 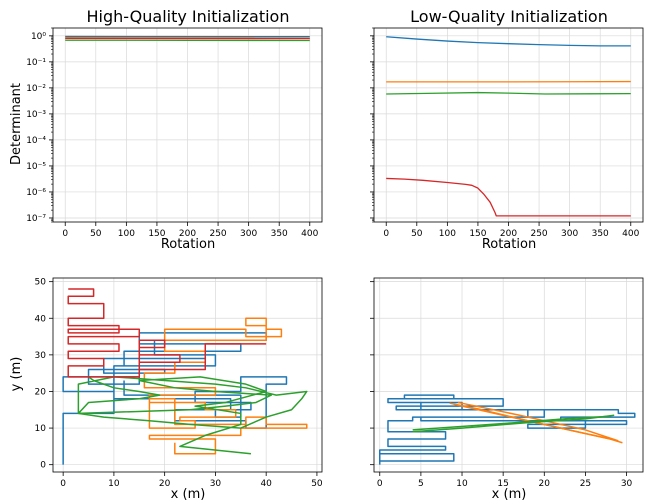 I want to click on y-tick-label: 10⁻³, so click(x=36, y=115).